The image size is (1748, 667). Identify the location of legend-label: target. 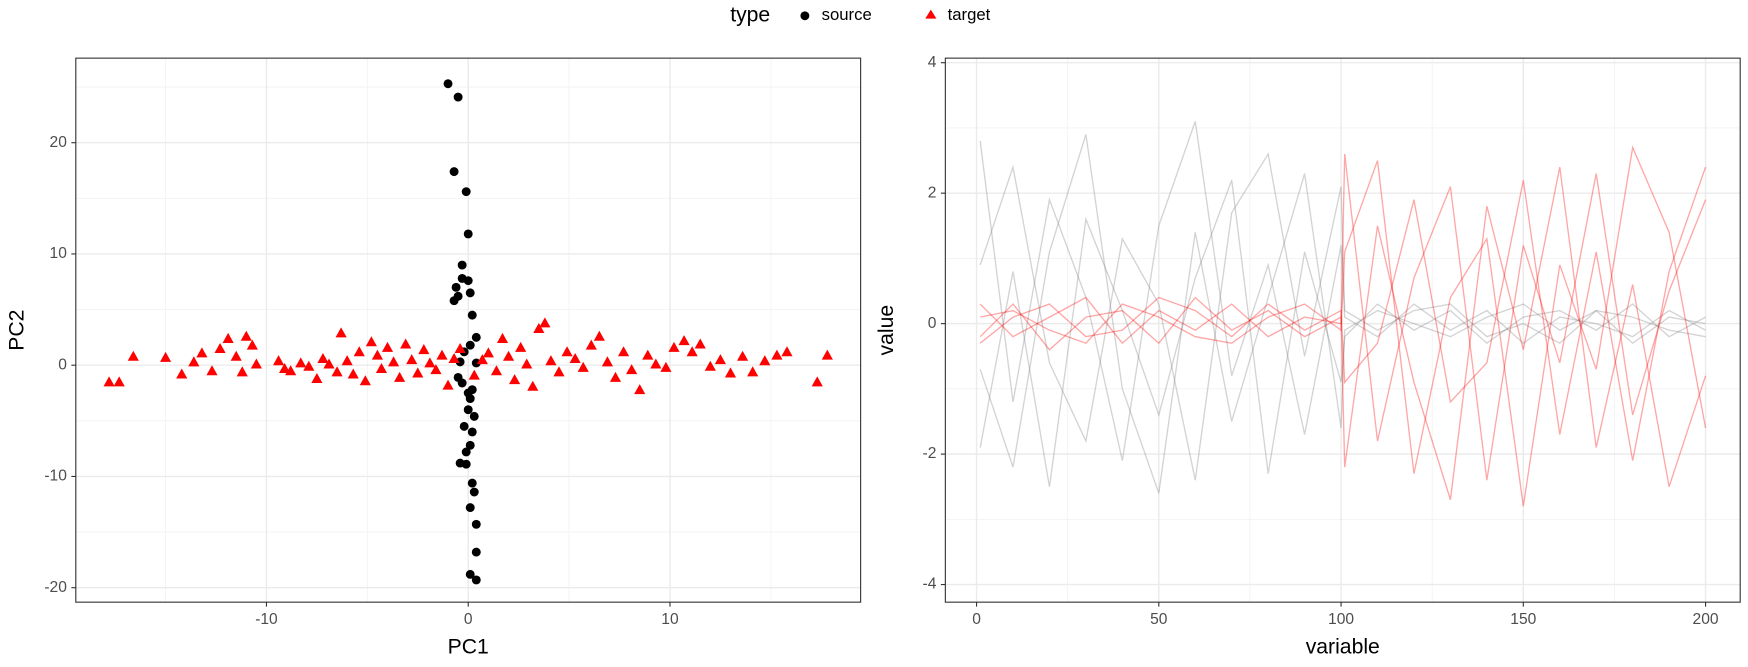
(969, 14).